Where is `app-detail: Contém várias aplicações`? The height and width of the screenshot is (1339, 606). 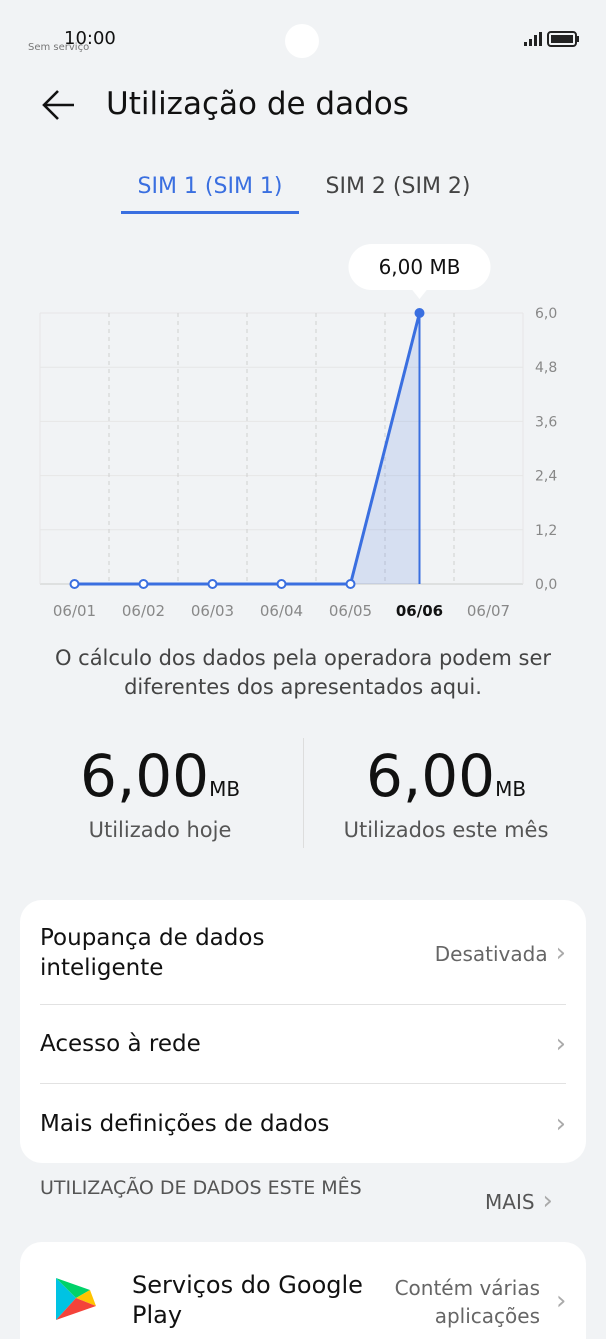 app-detail: Contém várias aplicações is located at coordinates (467, 1302).